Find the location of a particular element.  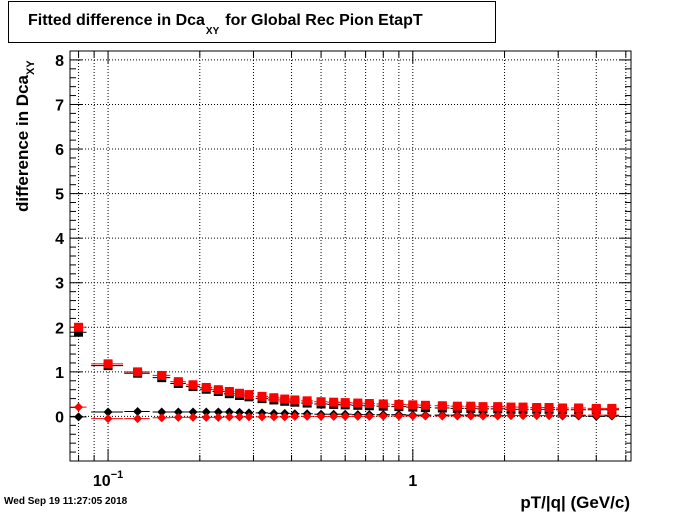

y-tick-label: 7 is located at coordinates (59, 105).